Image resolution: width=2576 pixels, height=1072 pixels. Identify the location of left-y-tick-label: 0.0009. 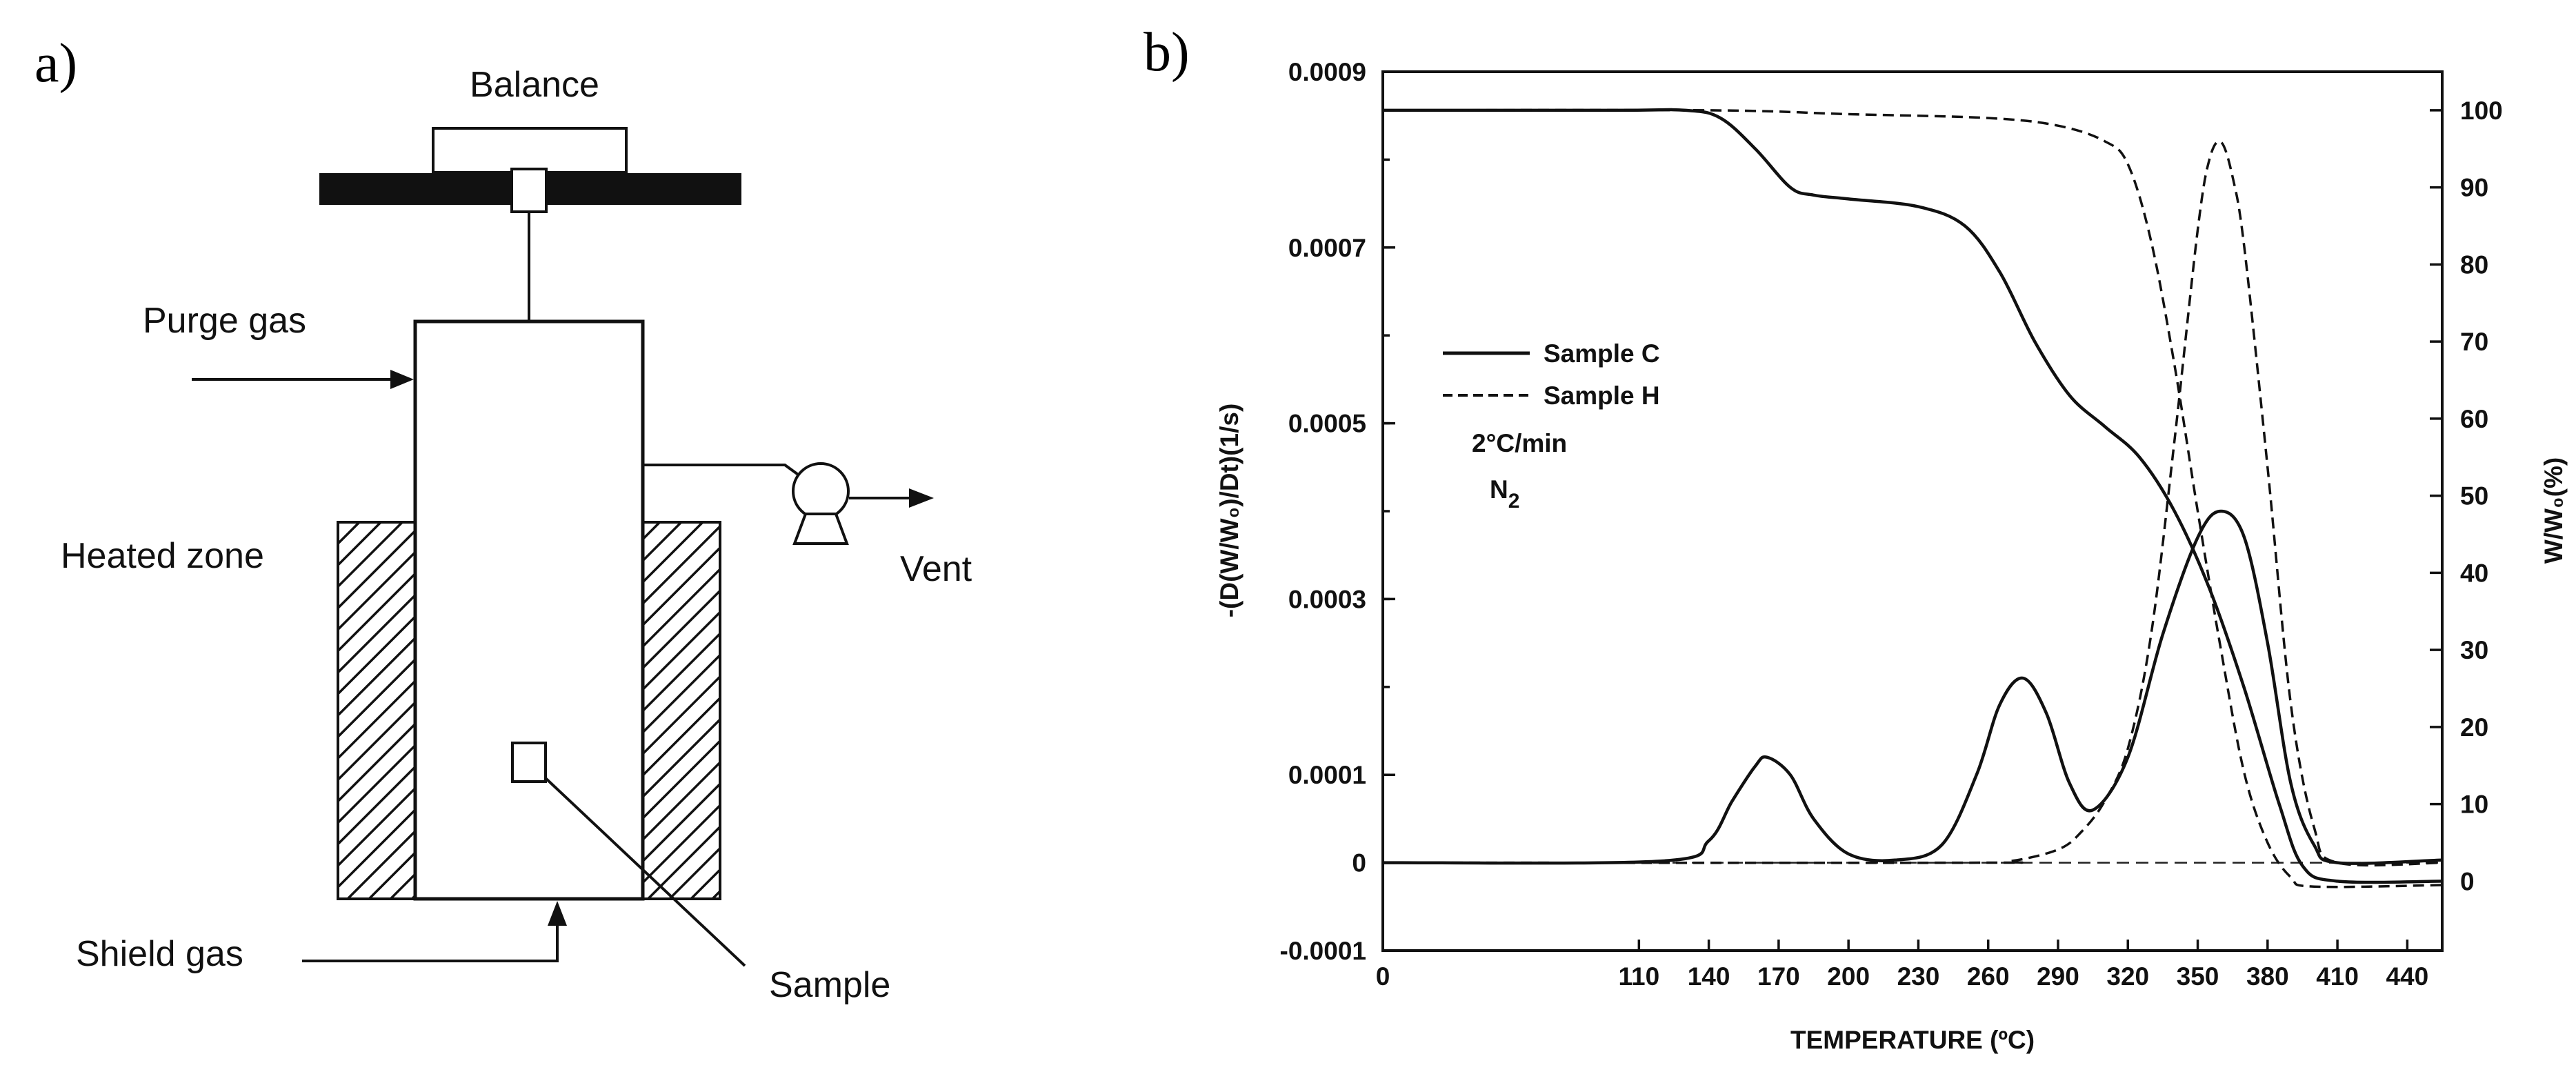
(1327, 72).